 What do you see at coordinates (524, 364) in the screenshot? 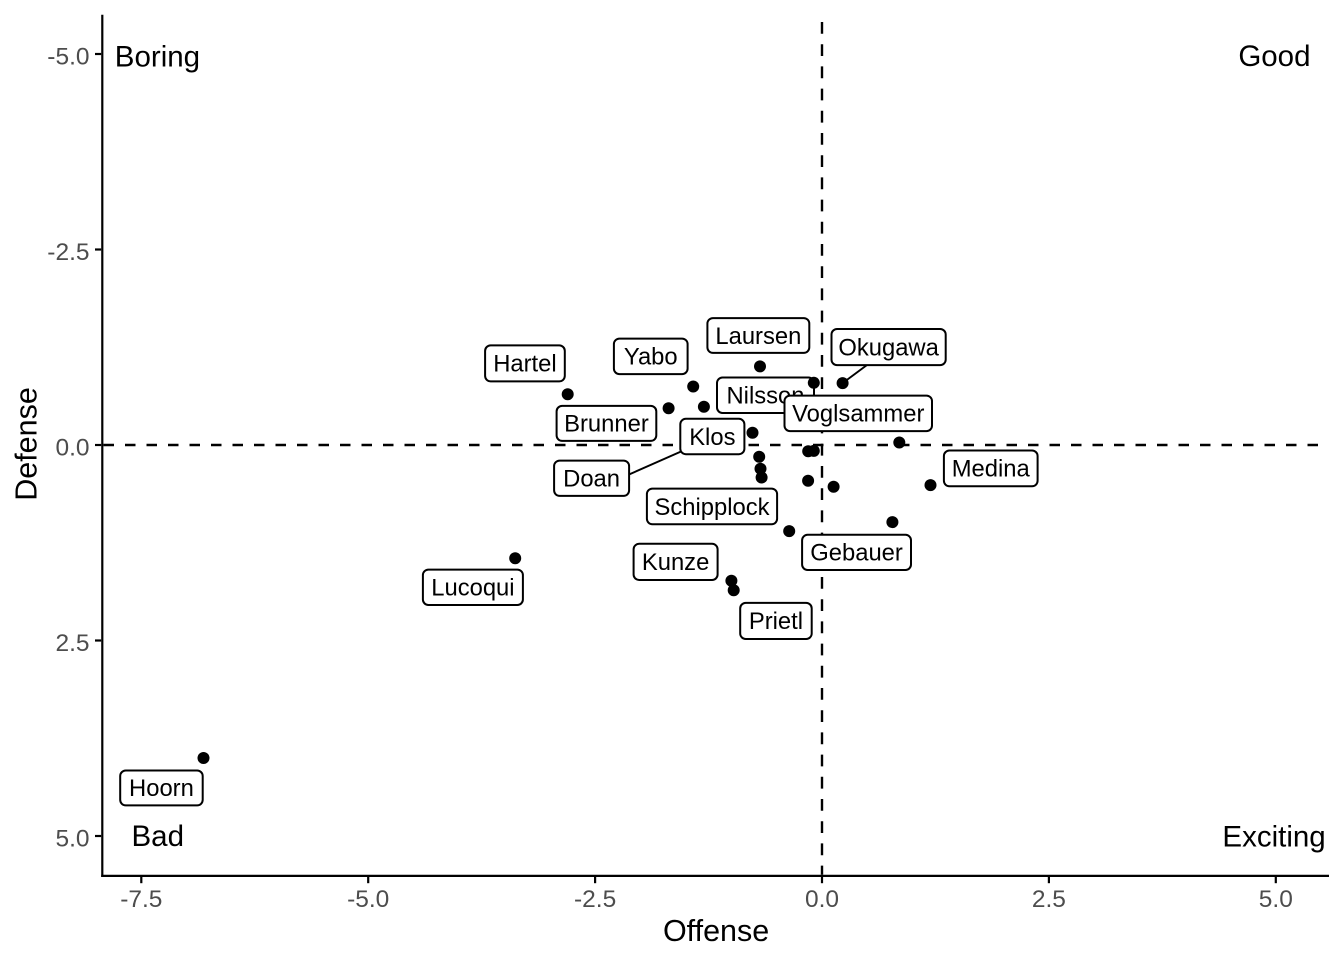
I see `svg-text: Hartel` at bounding box center [524, 364].